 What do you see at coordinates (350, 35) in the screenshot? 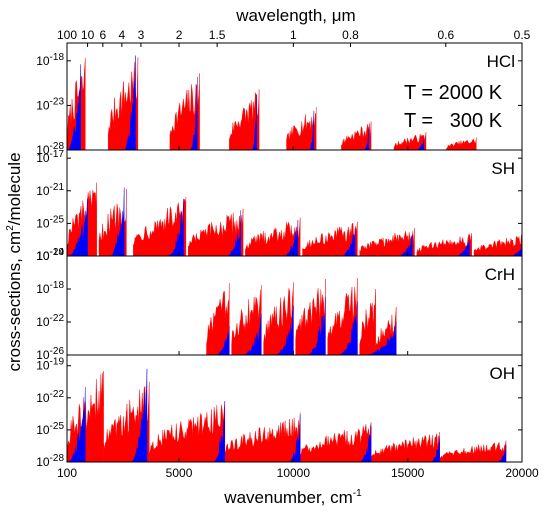
I see `top-tick-label-8: 0.8` at bounding box center [350, 35].